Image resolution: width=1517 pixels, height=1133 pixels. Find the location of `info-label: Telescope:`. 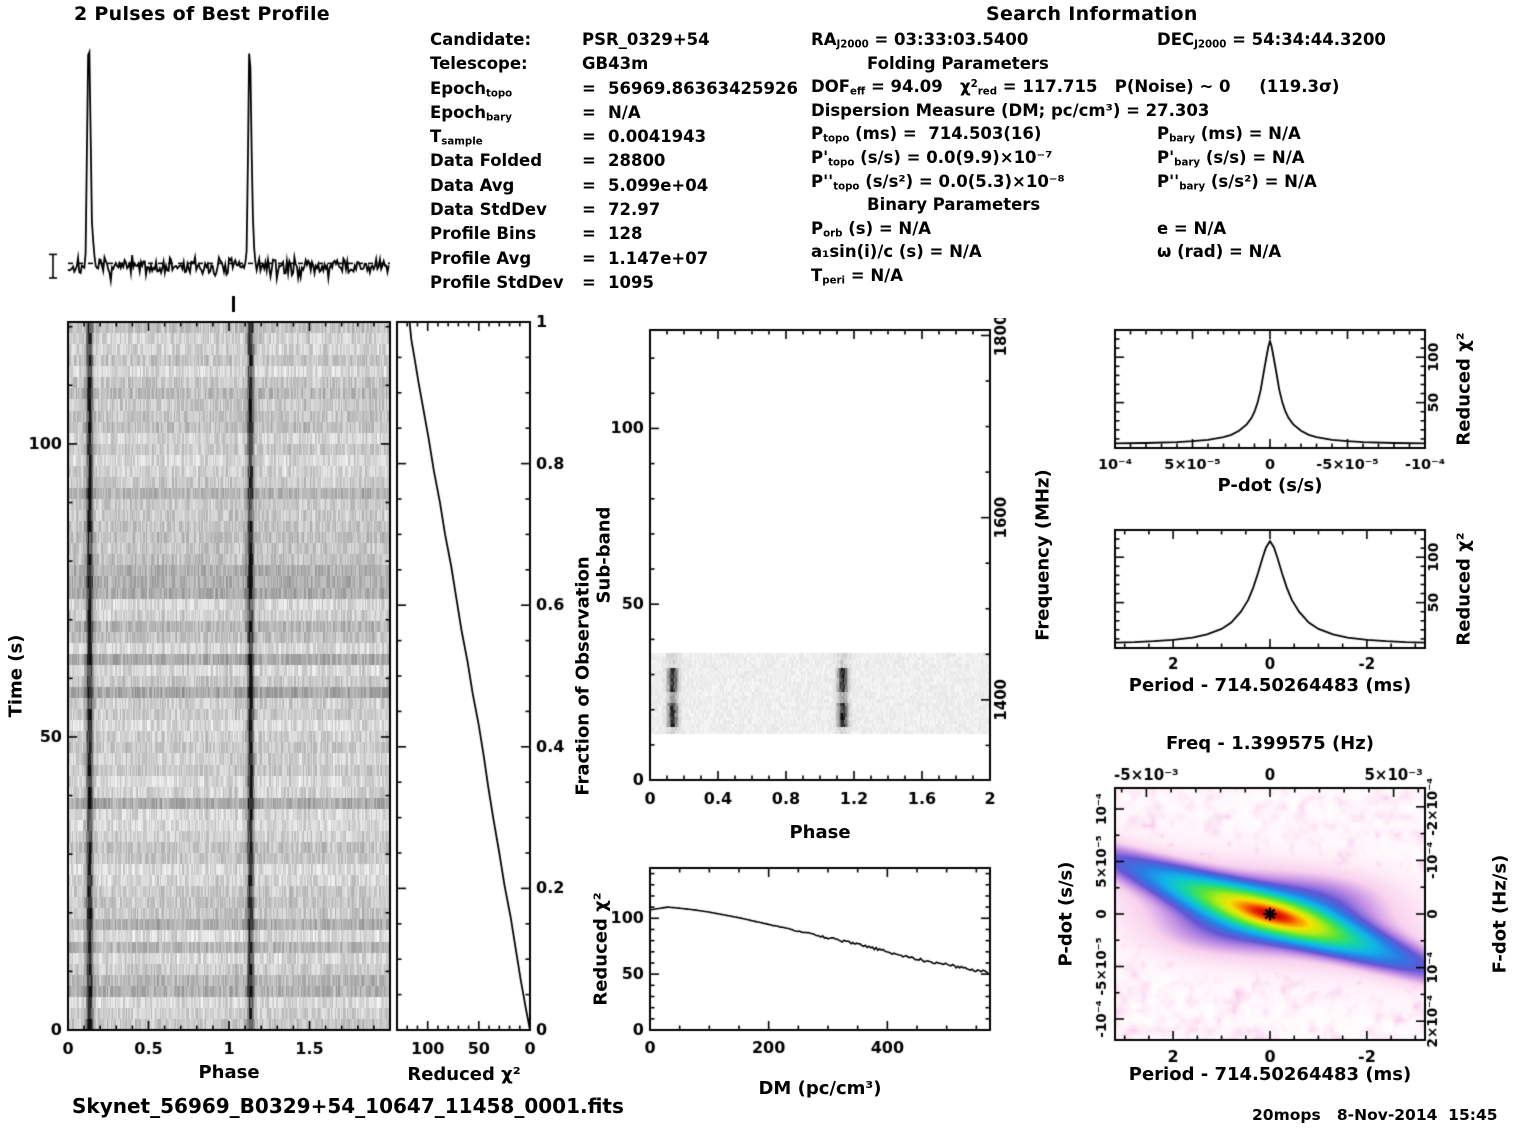

info-label: Telescope: is located at coordinates (482, 64).